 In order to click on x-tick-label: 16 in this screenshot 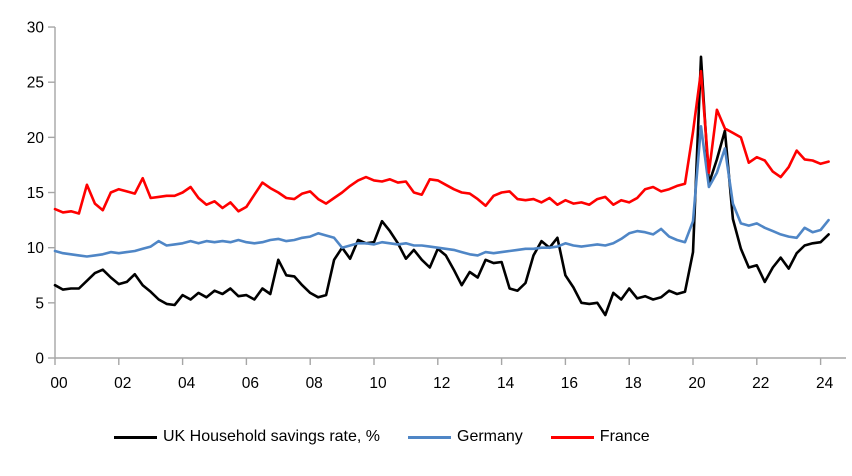, I will do `click(569, 383)`.